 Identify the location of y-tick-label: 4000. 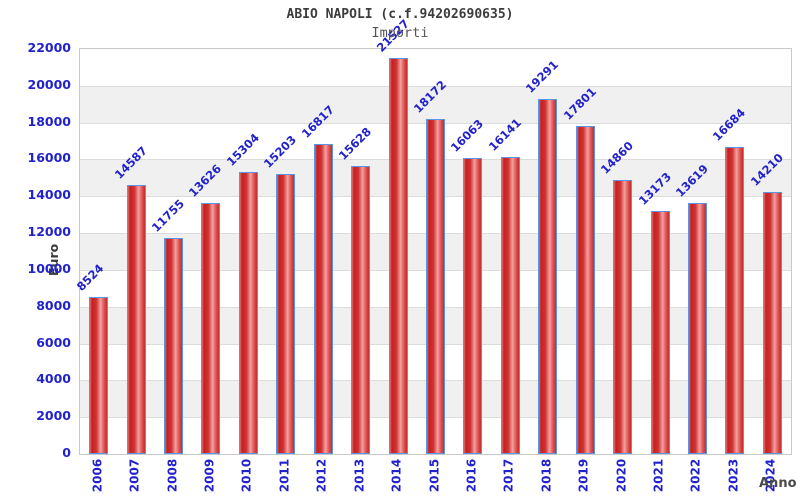
(53, 379).